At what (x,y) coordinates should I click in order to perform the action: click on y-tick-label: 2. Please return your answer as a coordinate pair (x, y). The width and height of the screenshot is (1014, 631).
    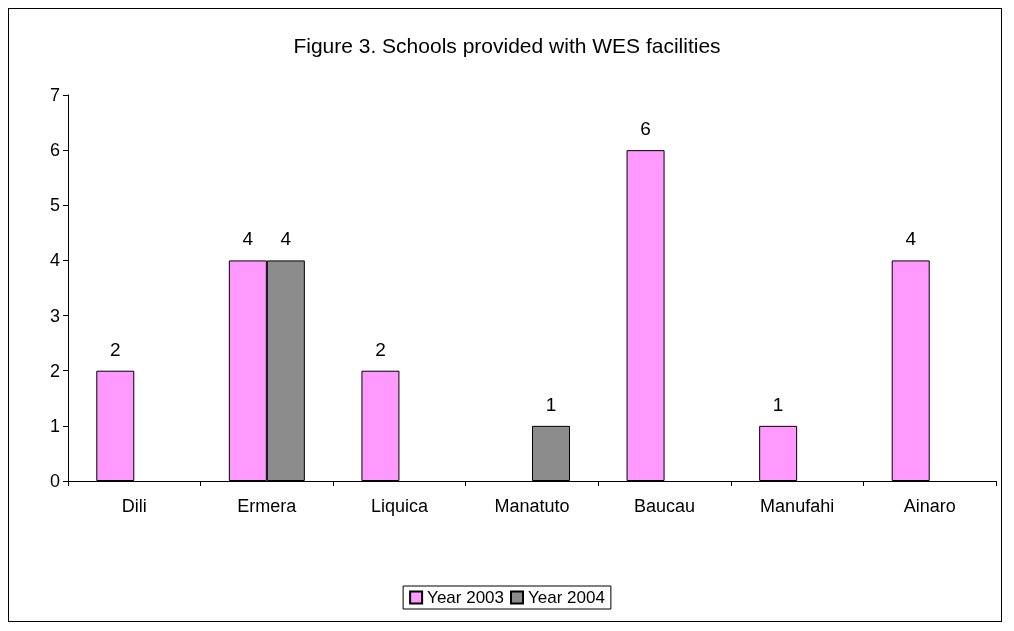
    Looking at the image, I should click on (54, 370).